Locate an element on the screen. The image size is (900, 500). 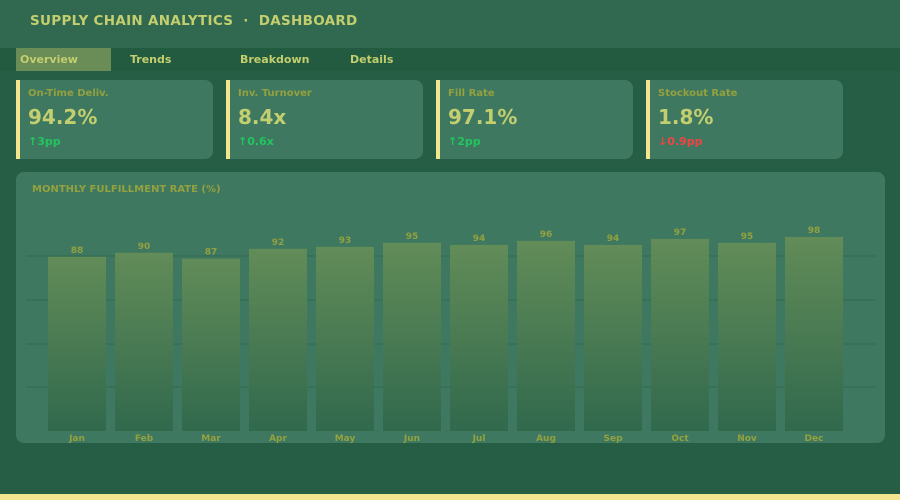
data-label: 98 is located at coordinates (814, 231).